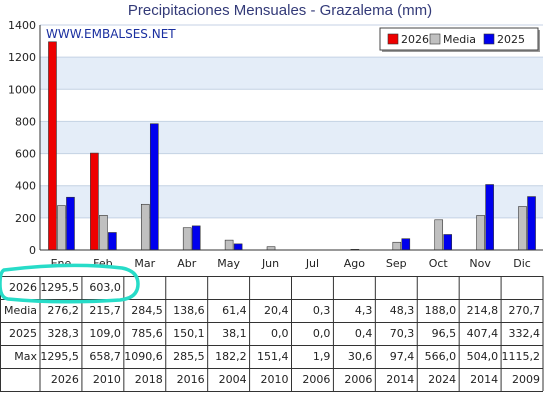 This screenshot has height=400, width=560. I want to click on table-cell: 270,7, so click(525, 310).